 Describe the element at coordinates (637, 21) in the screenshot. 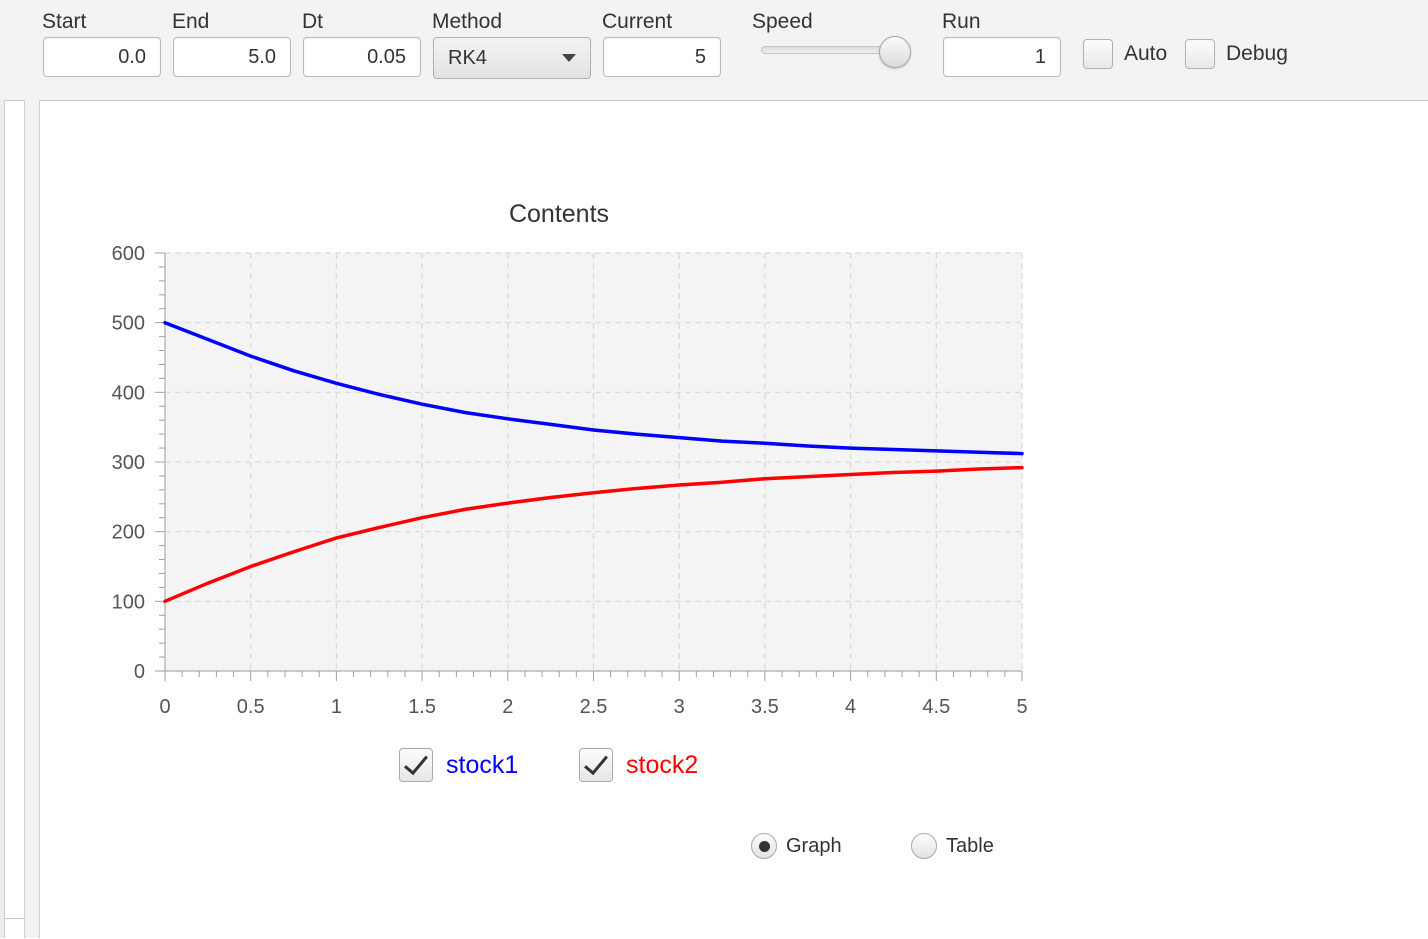

I see `current-label: Current` at that location.